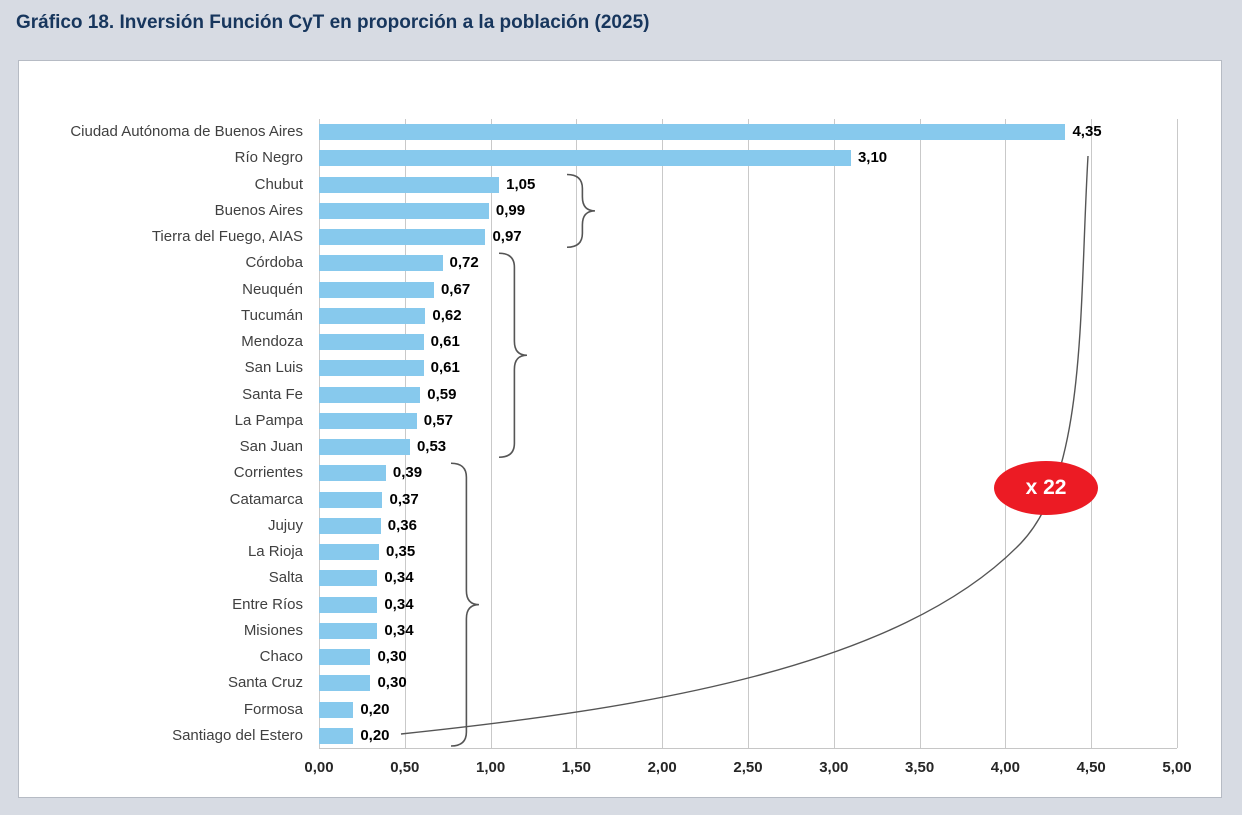 The image size is (1242, 815). What do you see at coordinates (268, 473) in the screenshot?
I see `category-label: Corrientes` at bounding box center [268, 473].